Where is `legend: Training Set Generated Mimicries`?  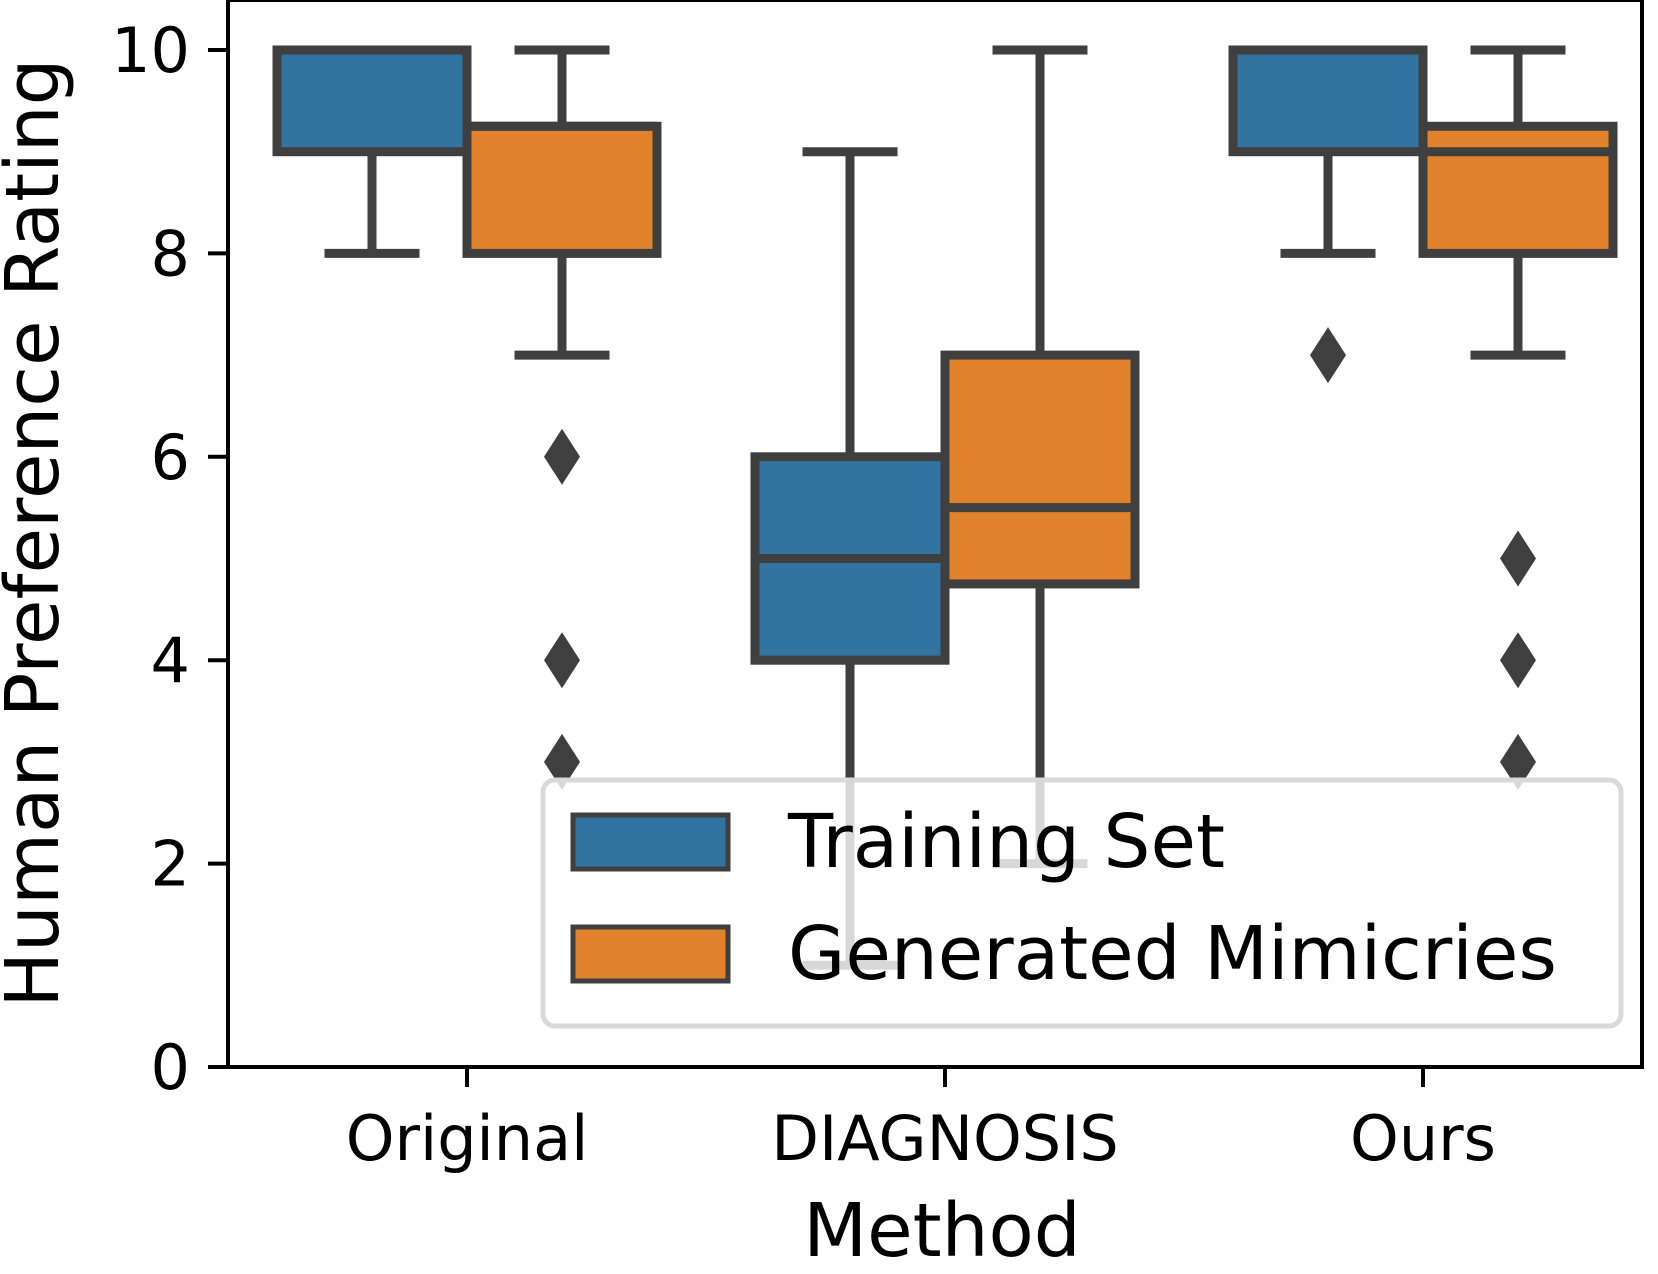 legend: Training Set Generated Mimicries is located at coordinates (1082, 903).